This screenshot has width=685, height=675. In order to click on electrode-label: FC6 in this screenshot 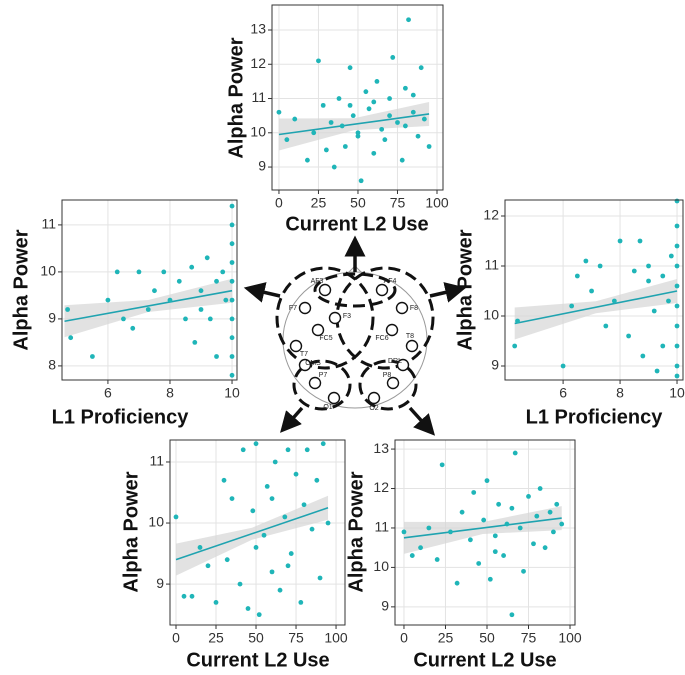, I will do `click(381, 338)`.